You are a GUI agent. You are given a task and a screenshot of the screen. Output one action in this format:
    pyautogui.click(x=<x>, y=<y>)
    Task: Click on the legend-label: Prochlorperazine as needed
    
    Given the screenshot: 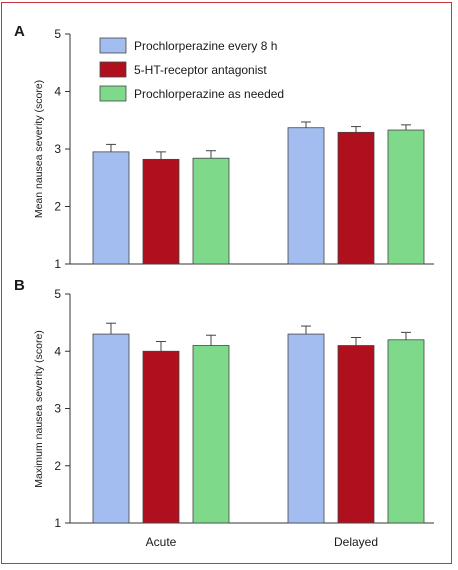 What is the action you would take?
    pyautogui.click(x=209, y=94)
    